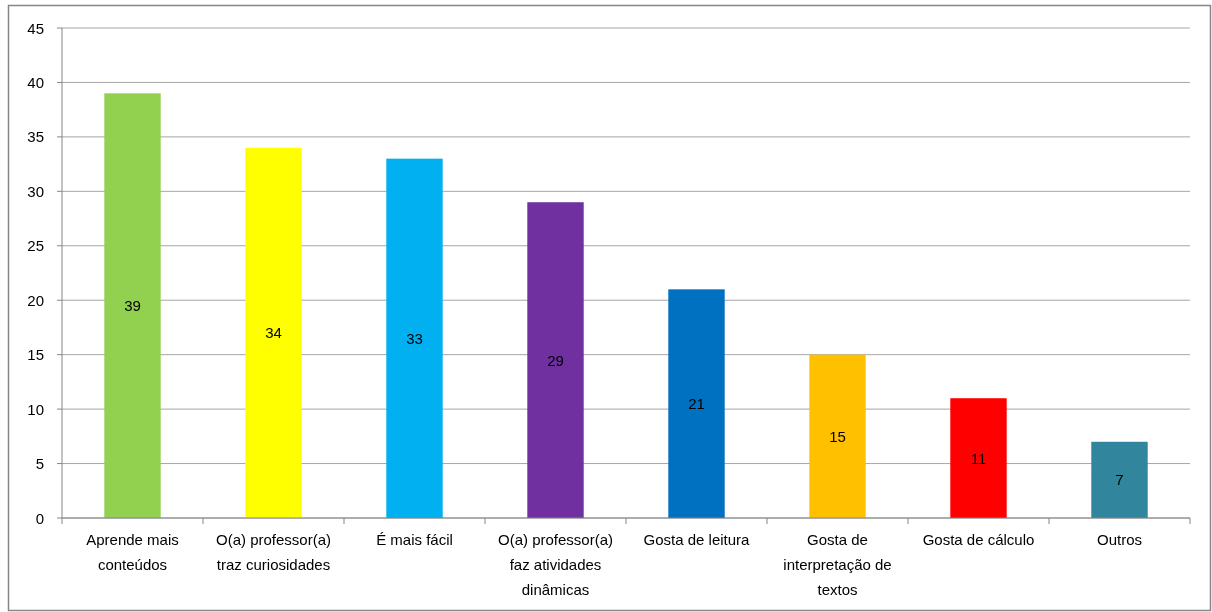 This screenshot has width=1212, height=612. I want to click on y-tick-label: 25, so click(35, 246).